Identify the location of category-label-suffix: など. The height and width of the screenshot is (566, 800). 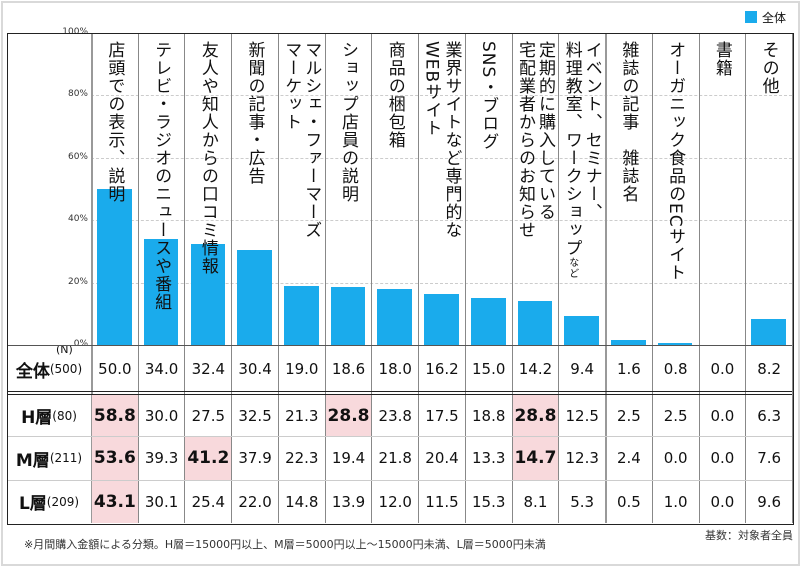
(572, 268).